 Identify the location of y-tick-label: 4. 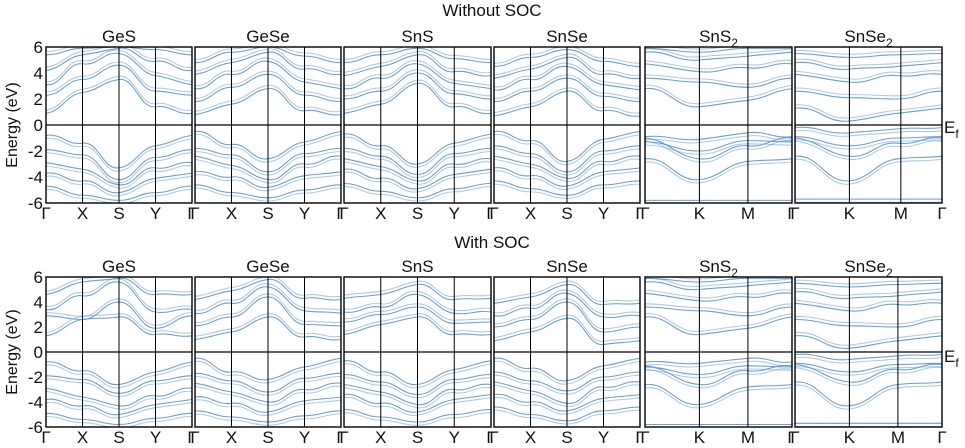
(38, 302).